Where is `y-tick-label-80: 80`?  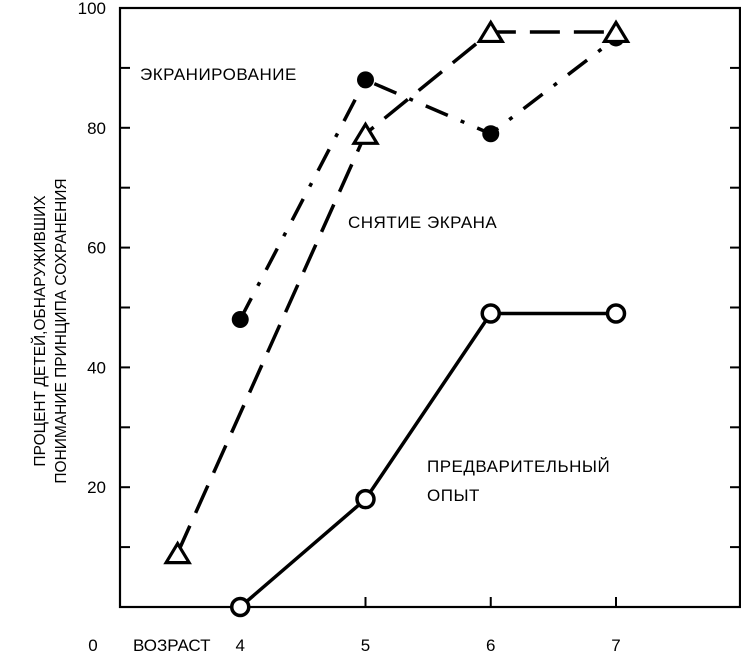
y-tick-label-80: 80 is located at coordinates (96, 128).